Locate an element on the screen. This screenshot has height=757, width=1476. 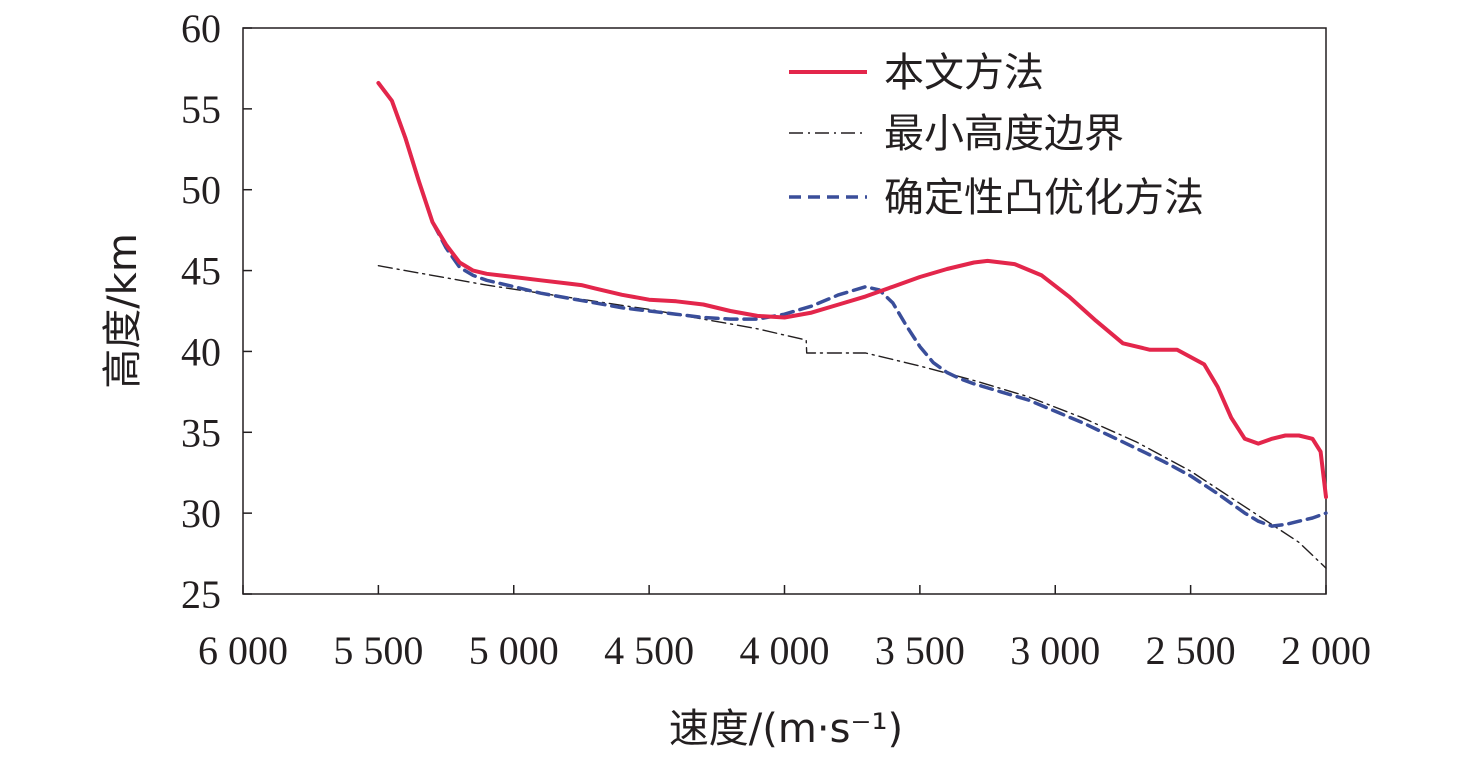
y-tick-label: 50 is located at coordinates (201, 190).